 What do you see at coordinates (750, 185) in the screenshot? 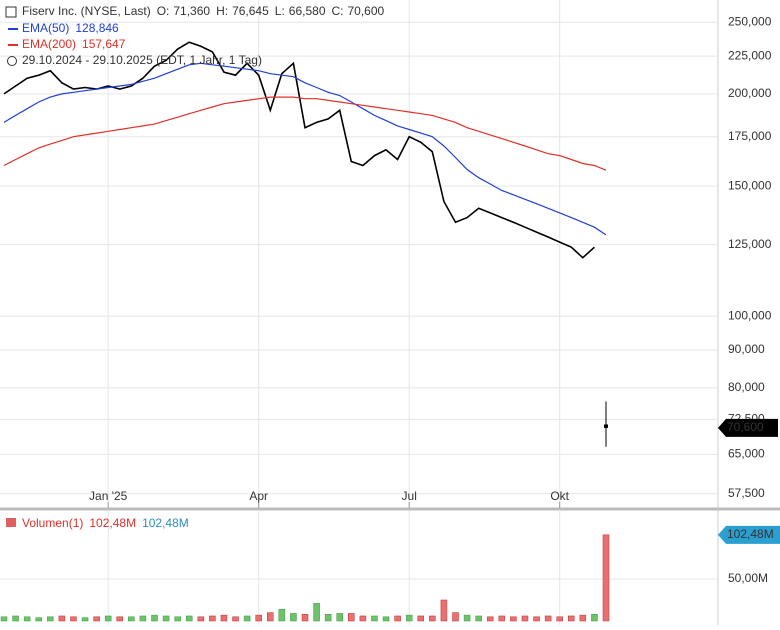
I see `y-tick-label: 150,000` at bounding box center [750, 185].